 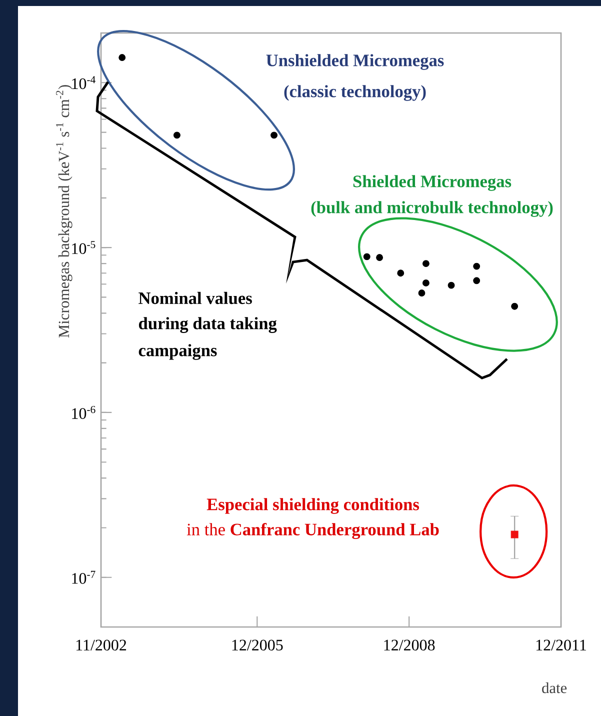 I want to click on y-tick-label: 10$^{-4}$, so click(x=84, y=83).